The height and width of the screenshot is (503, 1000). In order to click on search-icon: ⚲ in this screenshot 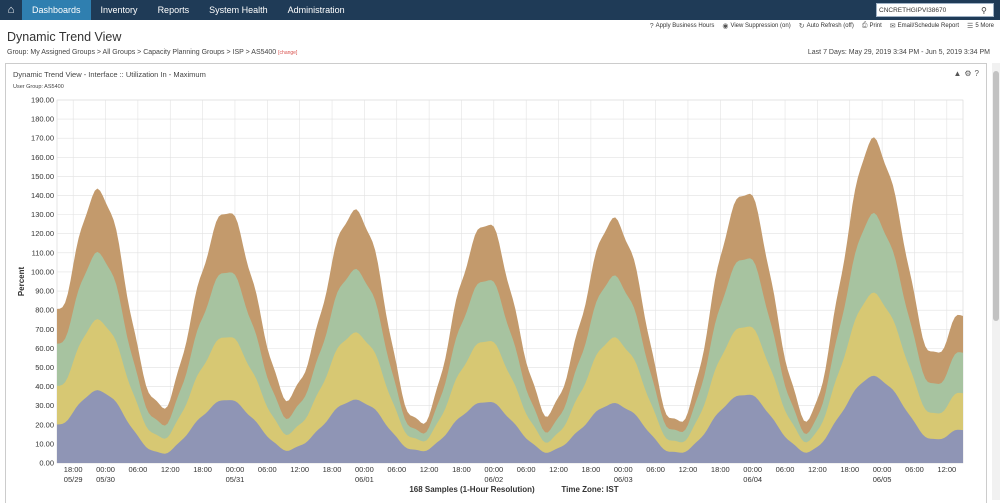, I will do `click(984, 10)`.